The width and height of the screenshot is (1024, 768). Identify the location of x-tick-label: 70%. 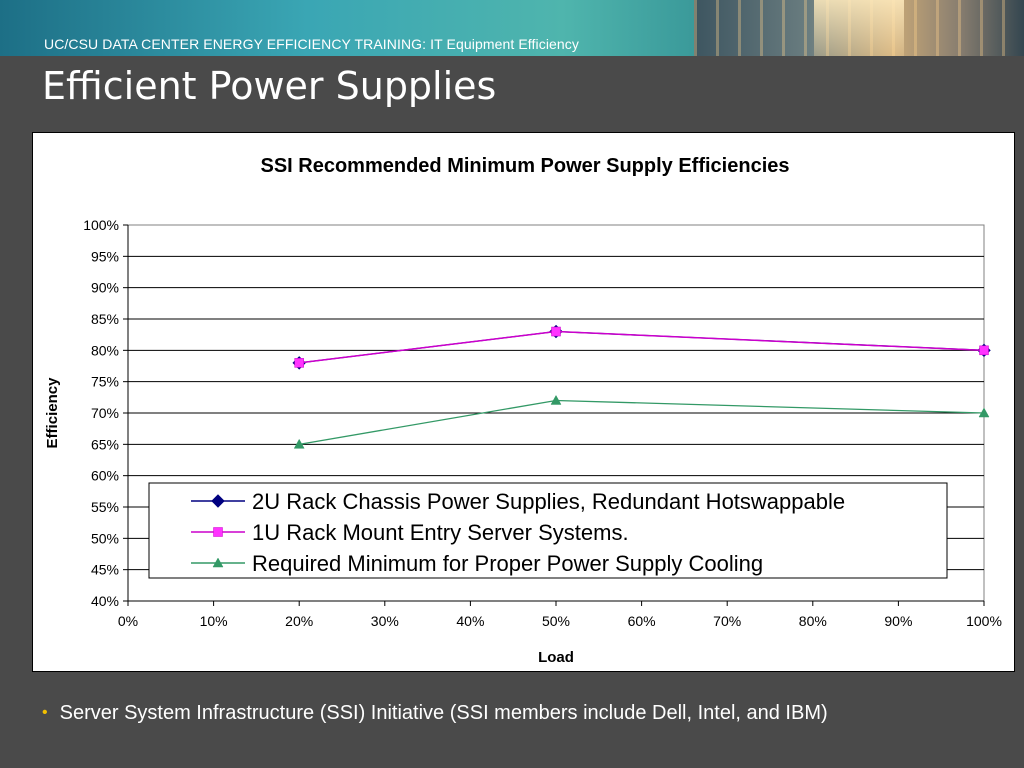
(727, 621).